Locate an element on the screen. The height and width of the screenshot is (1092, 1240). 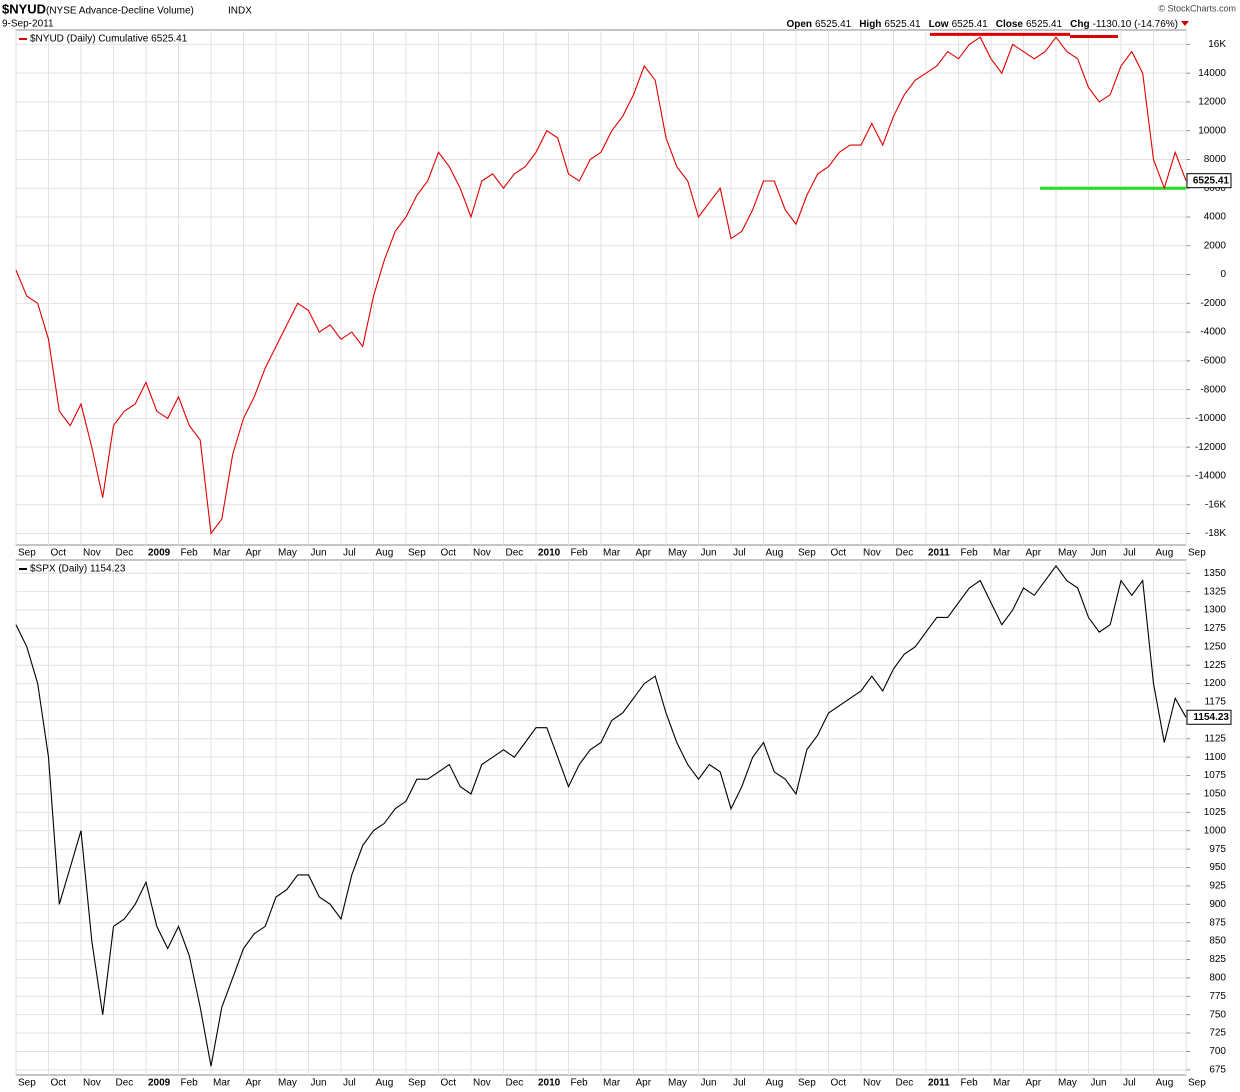
y-tick-label: 1000 is located at coordinates (1215, 830).